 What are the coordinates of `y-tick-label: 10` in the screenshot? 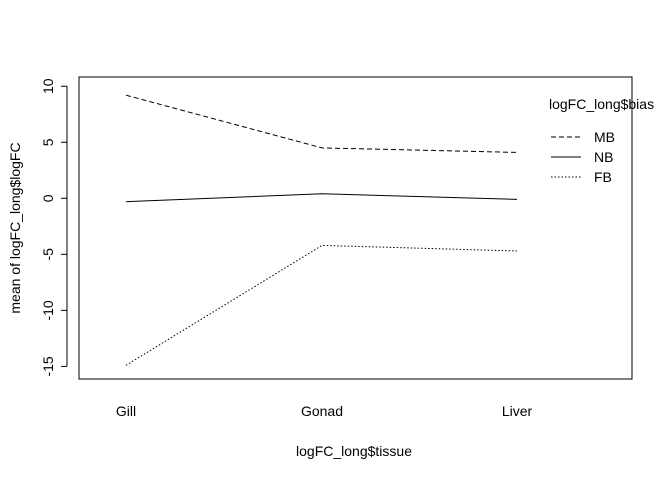 It's located at (48, 86).